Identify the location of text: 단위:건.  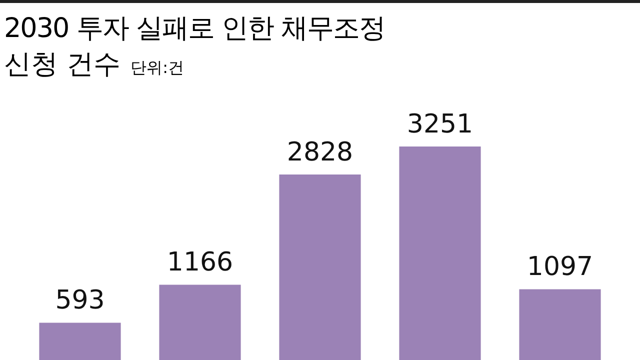
(157, 67).